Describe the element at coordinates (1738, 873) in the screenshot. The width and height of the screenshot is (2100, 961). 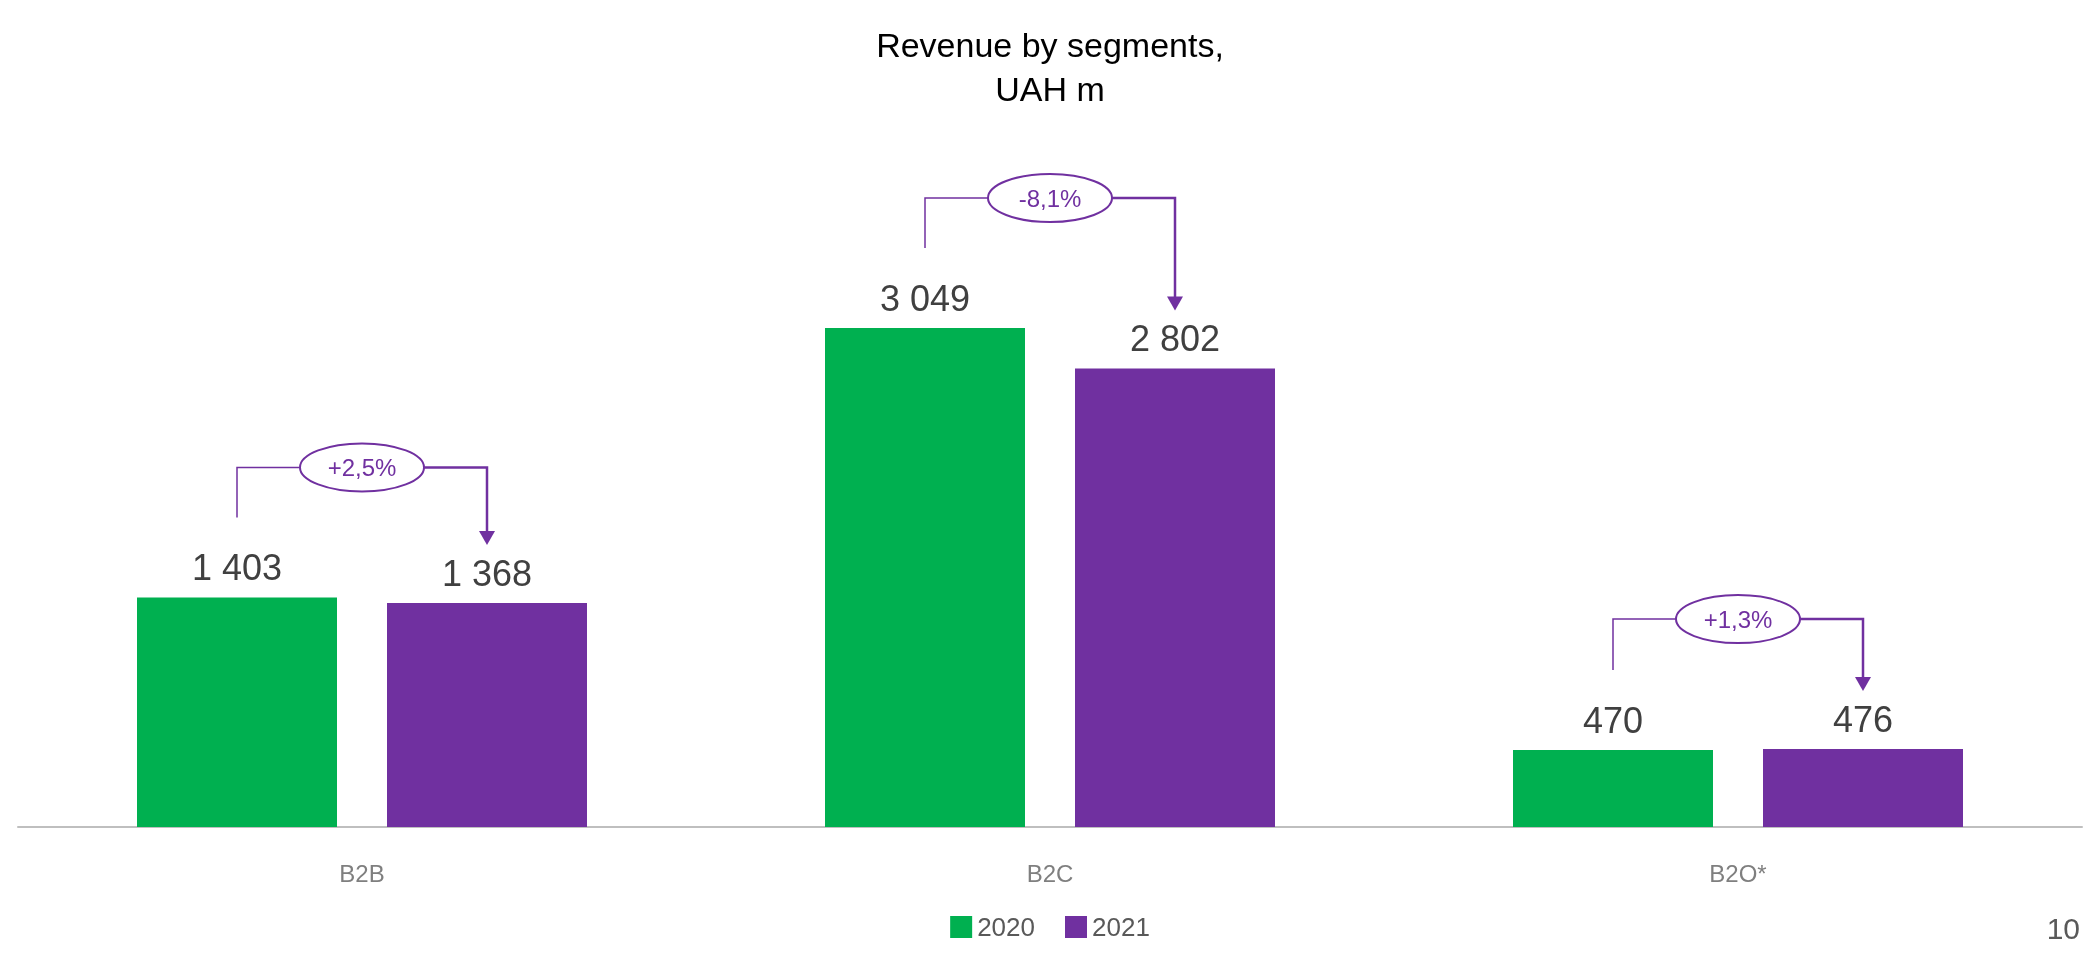
I see `x-tick-label: B2O*` at that location.